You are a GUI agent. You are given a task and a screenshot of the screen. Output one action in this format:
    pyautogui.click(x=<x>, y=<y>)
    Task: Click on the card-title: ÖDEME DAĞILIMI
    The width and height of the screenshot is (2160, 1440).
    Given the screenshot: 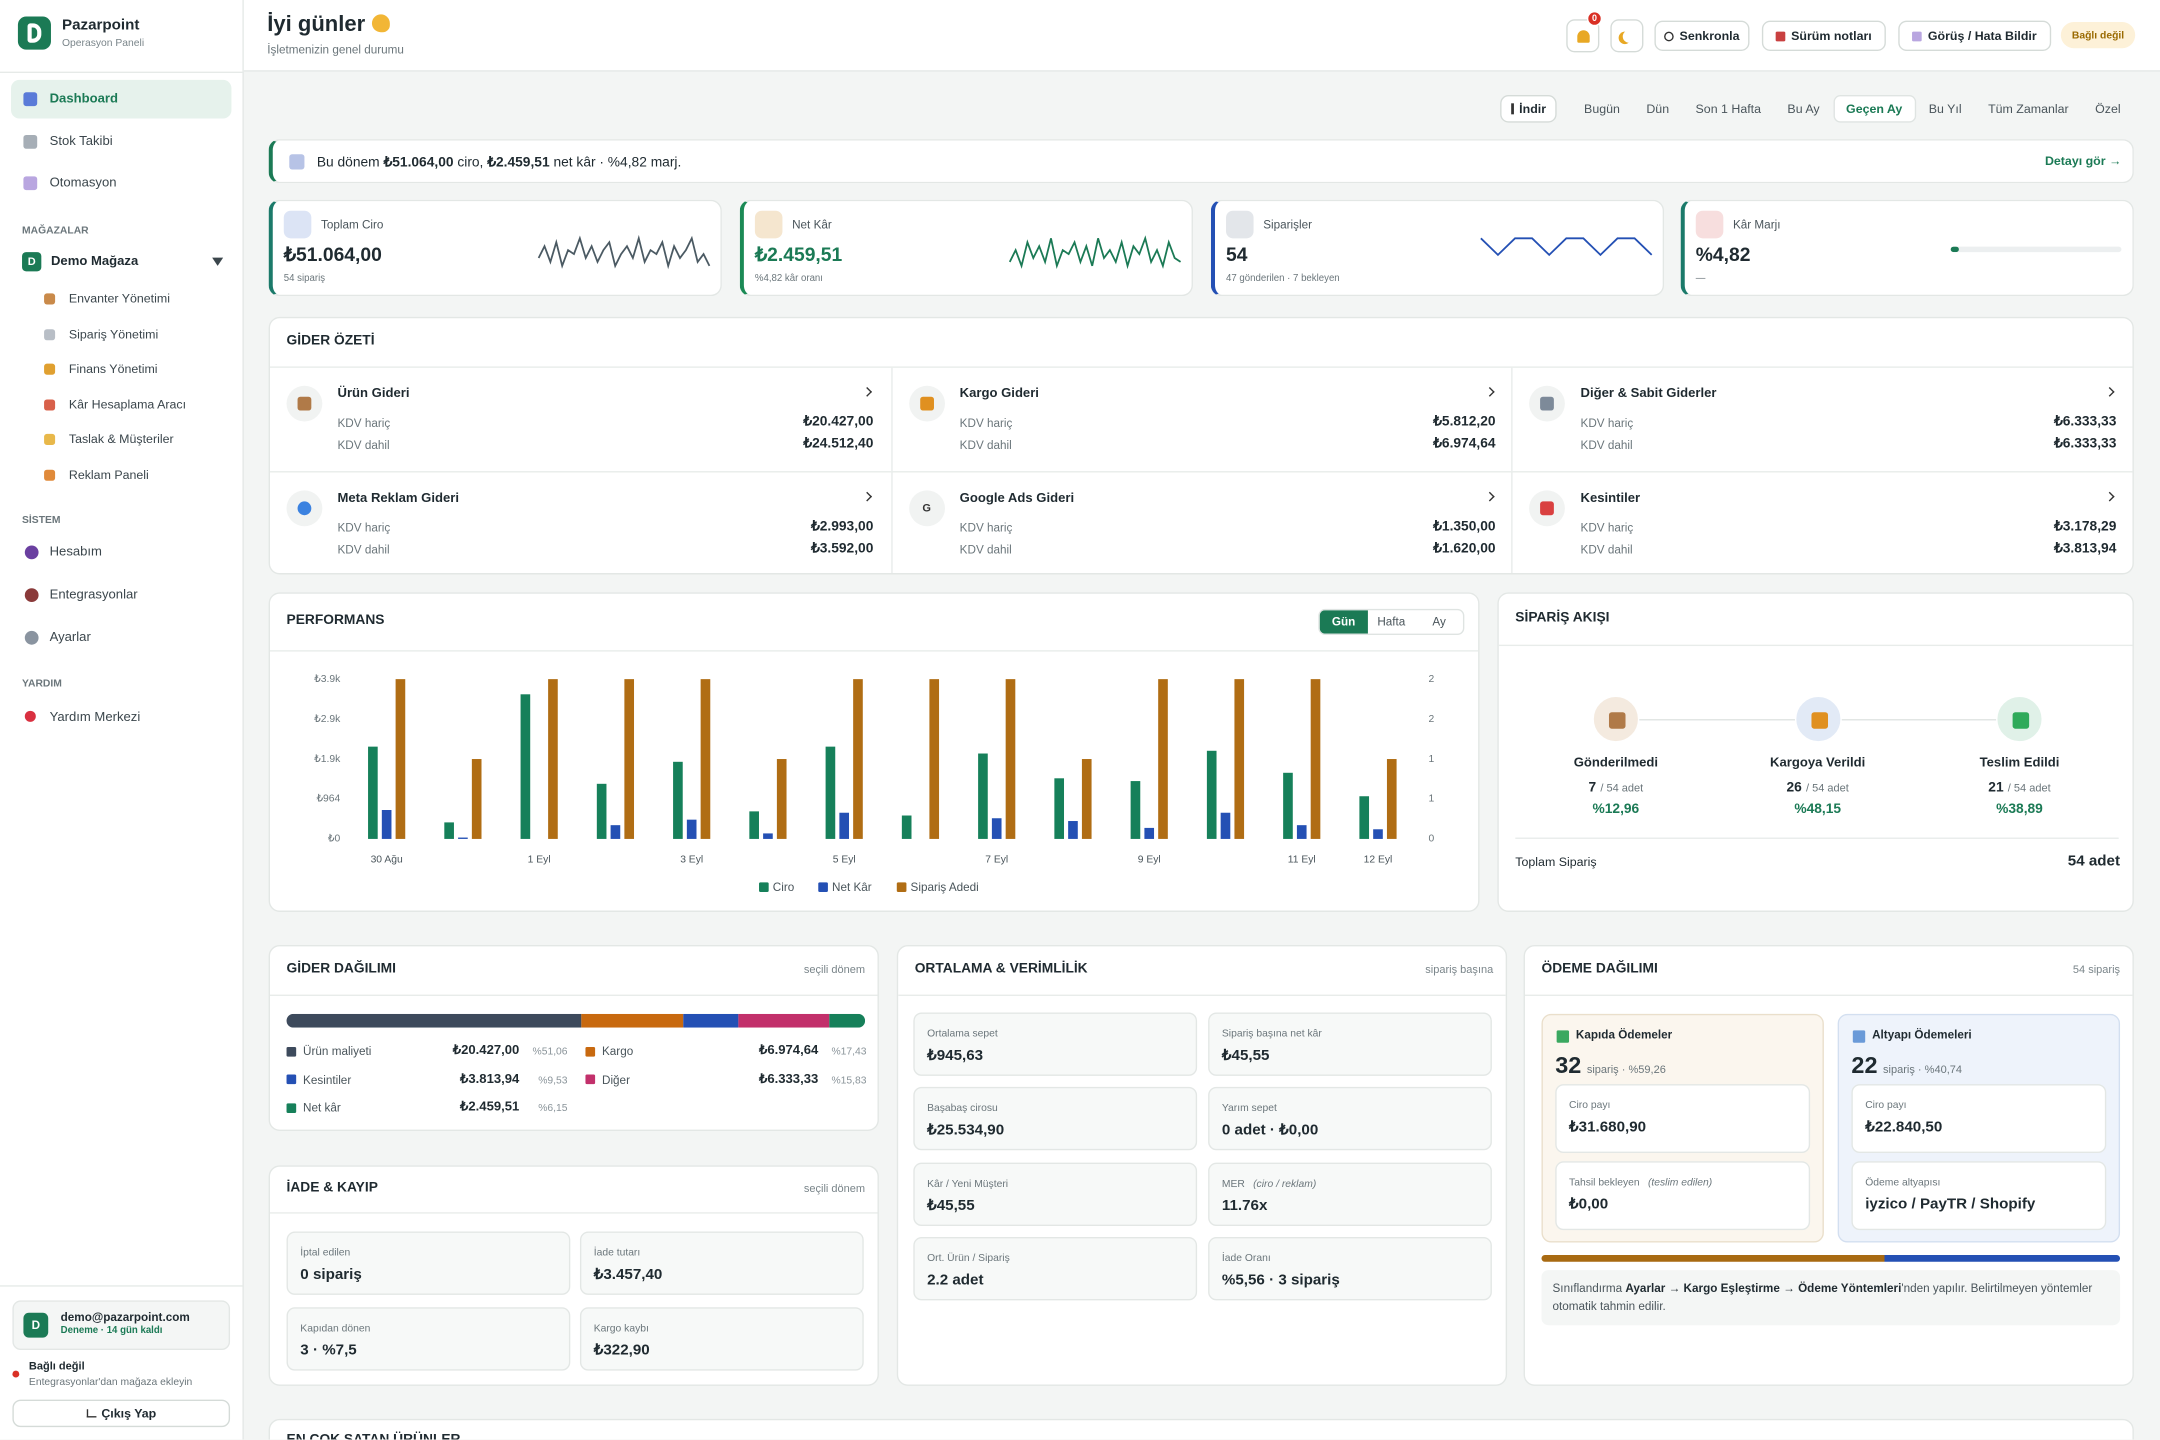 What is the action you would take?
    pyautogui.click(x=1599, y=969)
    